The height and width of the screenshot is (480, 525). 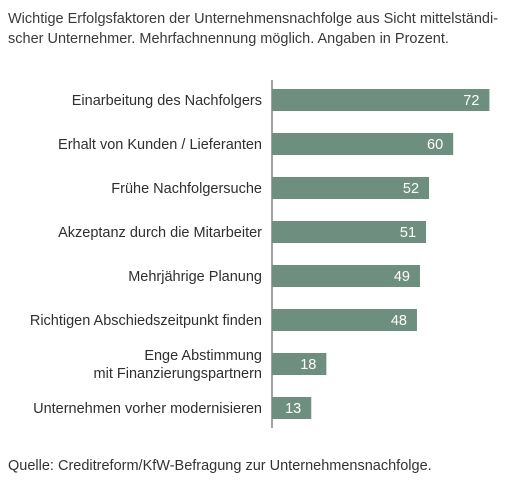 What do you see at coordinates (160, 233) in the screenshot?
I see `category-label-4: Akzeptanz durch die Mitarbeiter` at bounding box center [160, 233].